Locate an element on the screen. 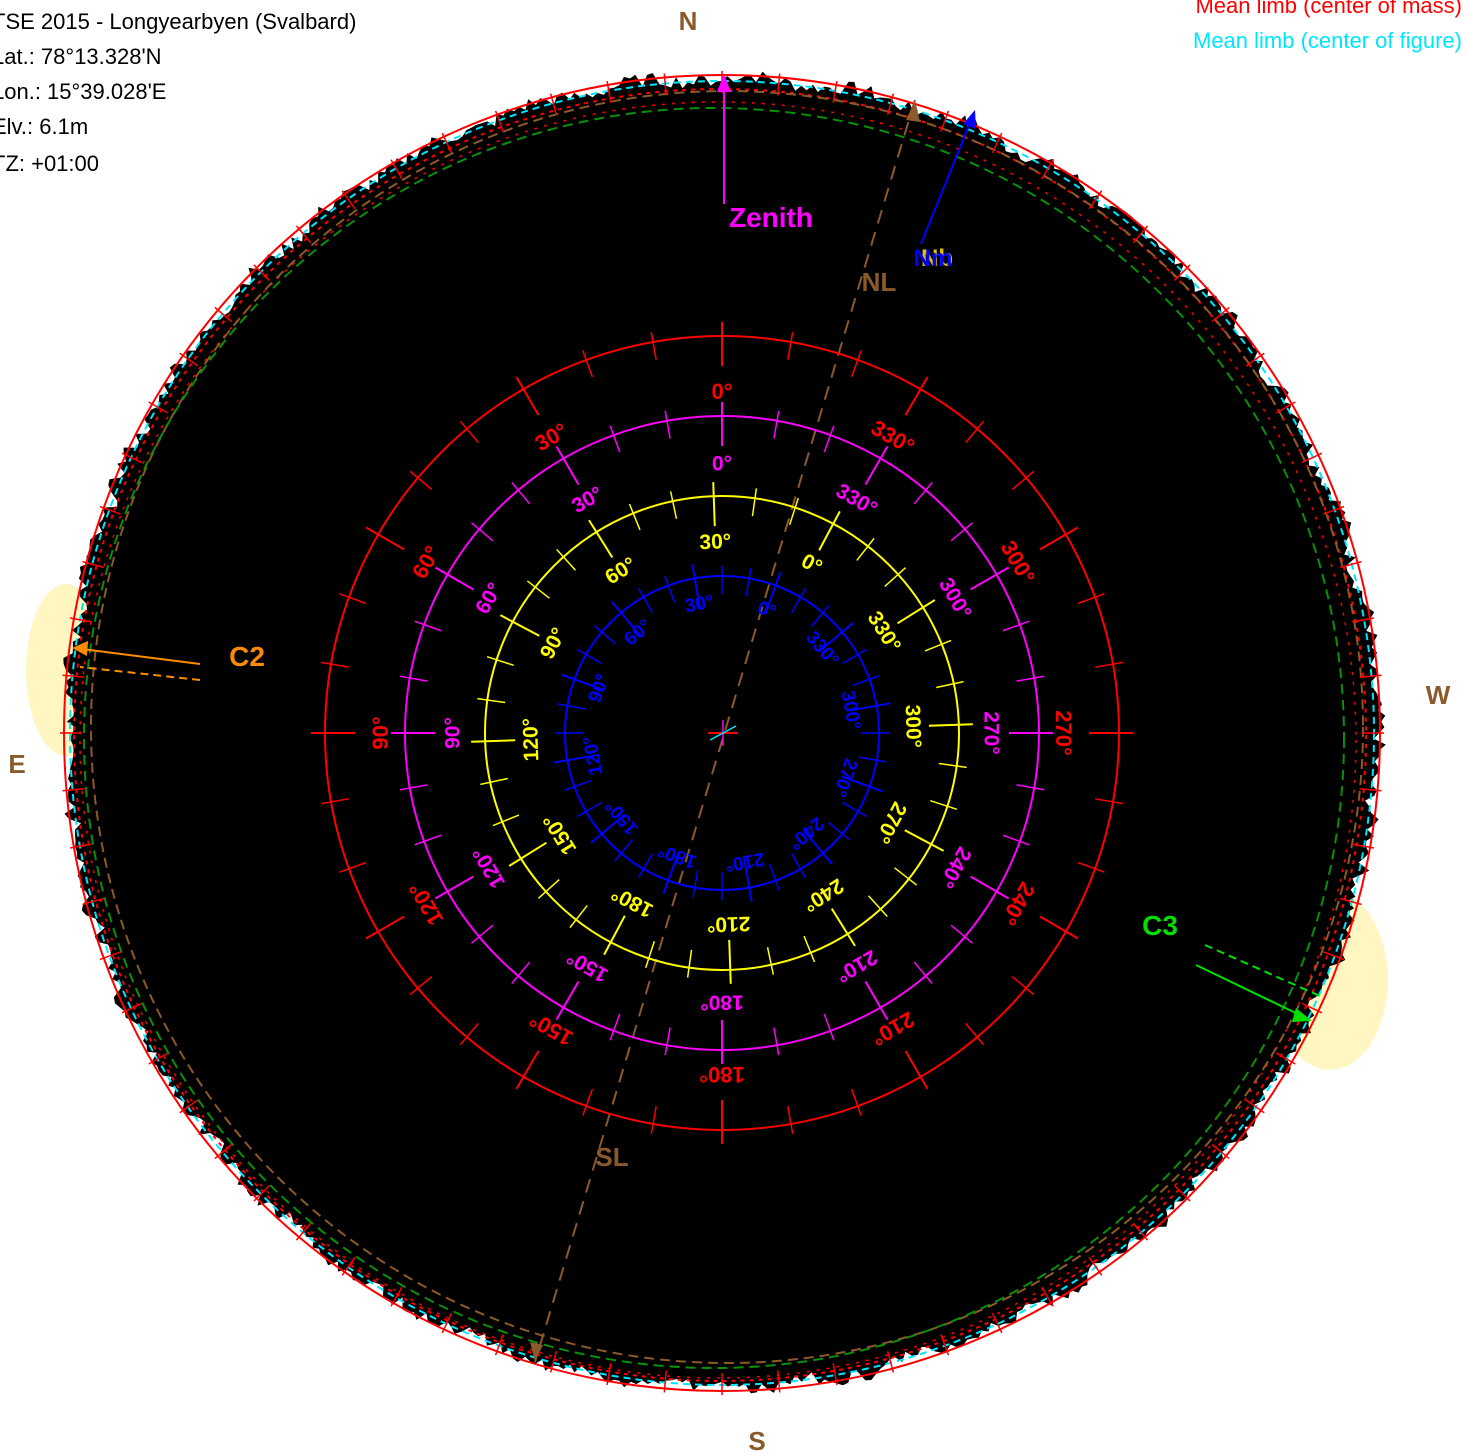 Image resolution: width=1471 pixels, height=1455 pixels. nl-label: NL is located at coordinates (879, 282).